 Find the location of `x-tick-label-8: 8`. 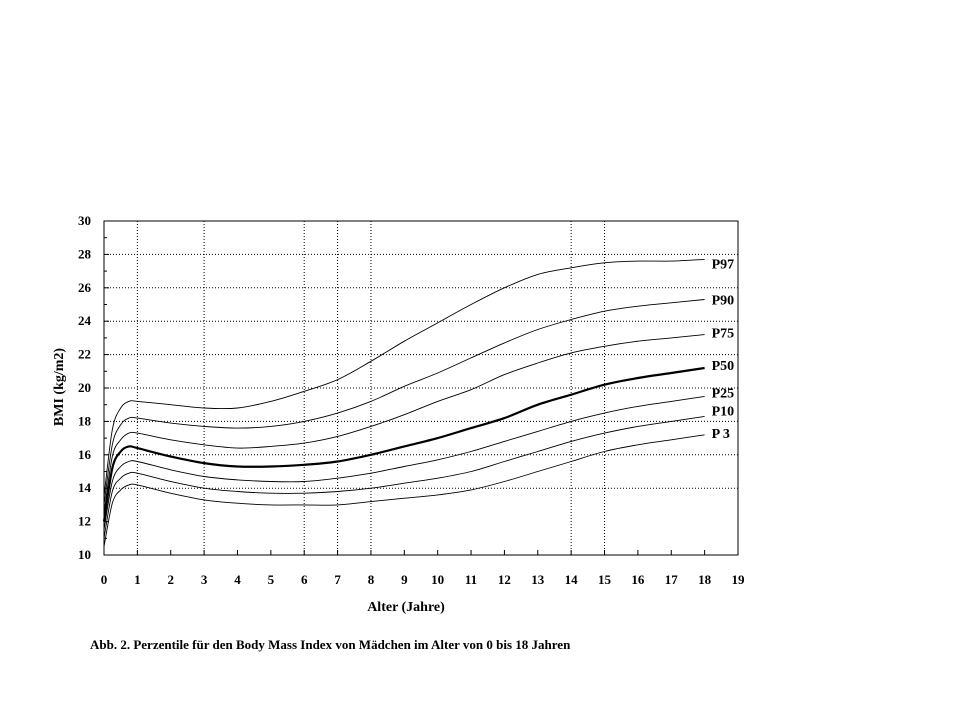

x-tick-label-8: 8 is located at coordinates (371, 579).